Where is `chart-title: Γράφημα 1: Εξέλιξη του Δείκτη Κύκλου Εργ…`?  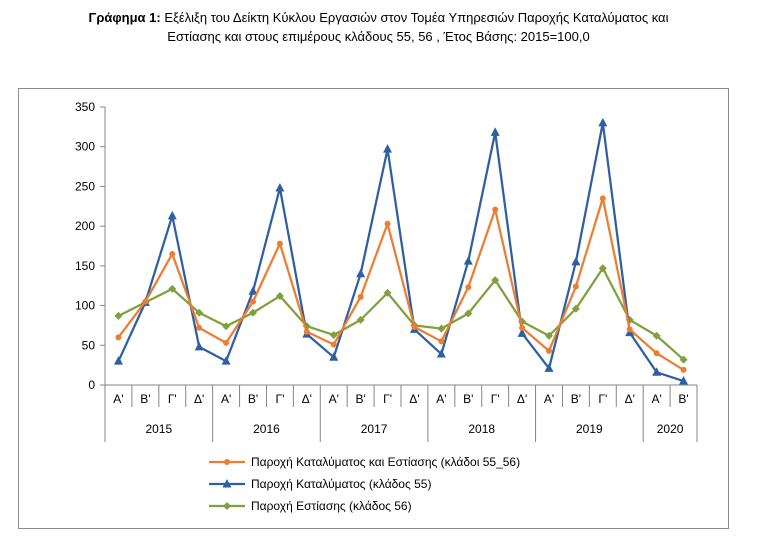
chart-title: Γράφημα 1: Εξέλιξη του Δείκτη Κύκλου Εργ… is located at coordinates (378, 27).